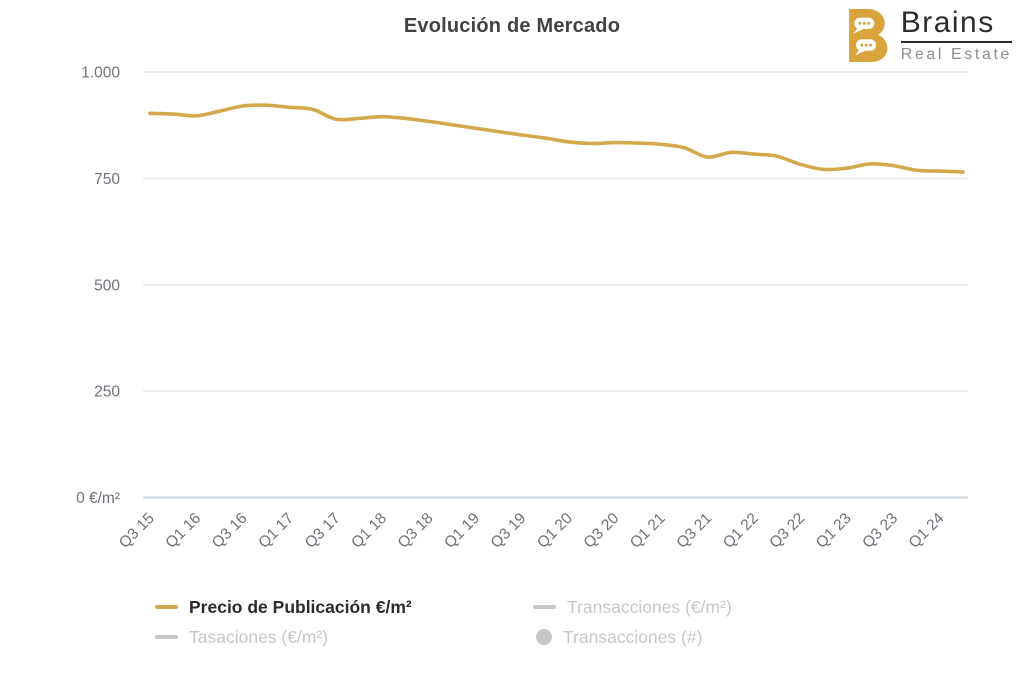 This screenshot has width=1024, height=683. Describe the element at coordinates (230, 531) in the screenshot. I see `x-tick-label: Q3 16` at that location.